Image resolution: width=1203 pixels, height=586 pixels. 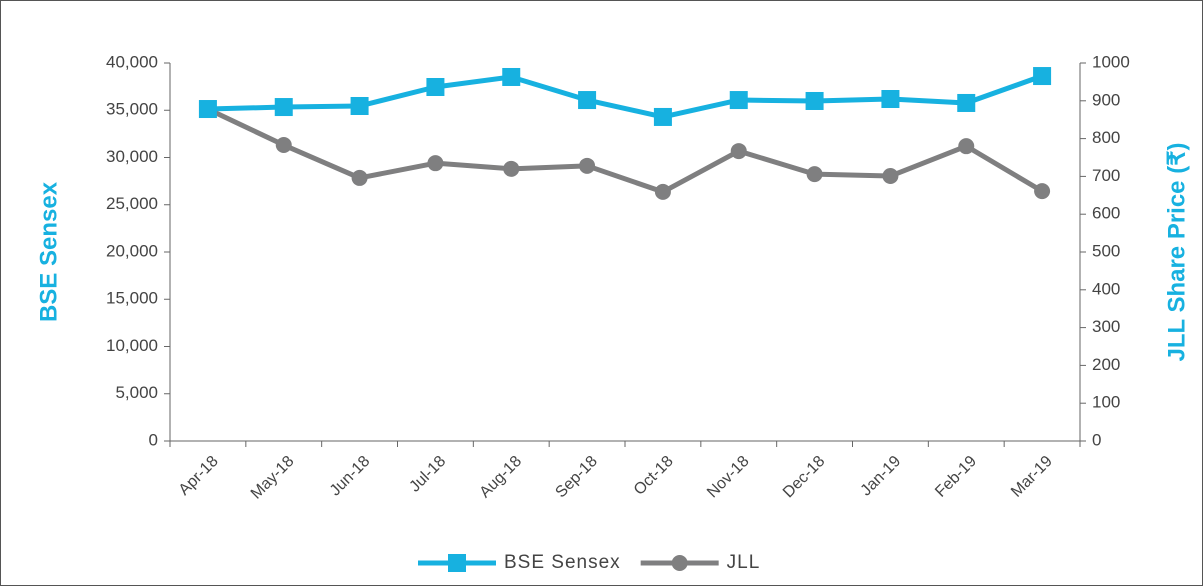 I want to click on y2-tick-label: 600, so click(x=1106, y=213).